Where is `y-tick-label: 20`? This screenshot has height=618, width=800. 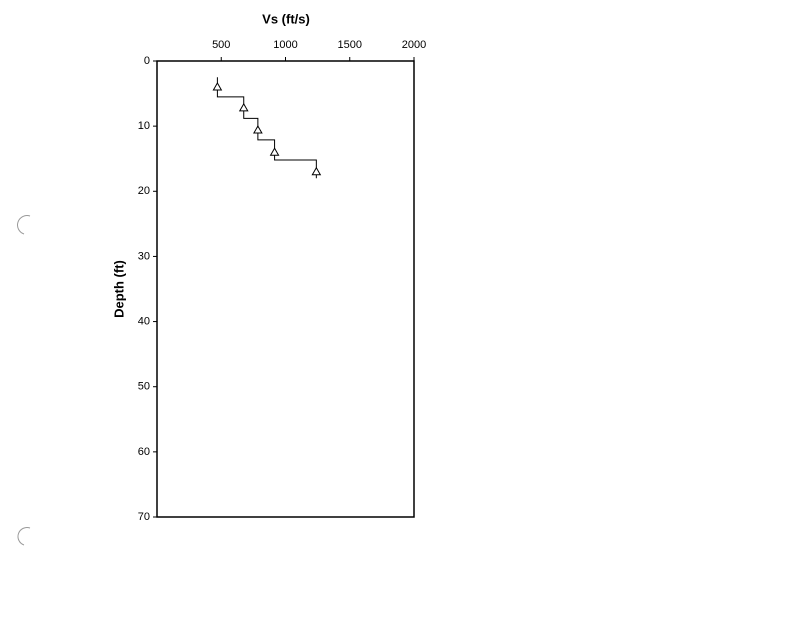 y-tick-label: 20 is located at coordinates (144, 191).